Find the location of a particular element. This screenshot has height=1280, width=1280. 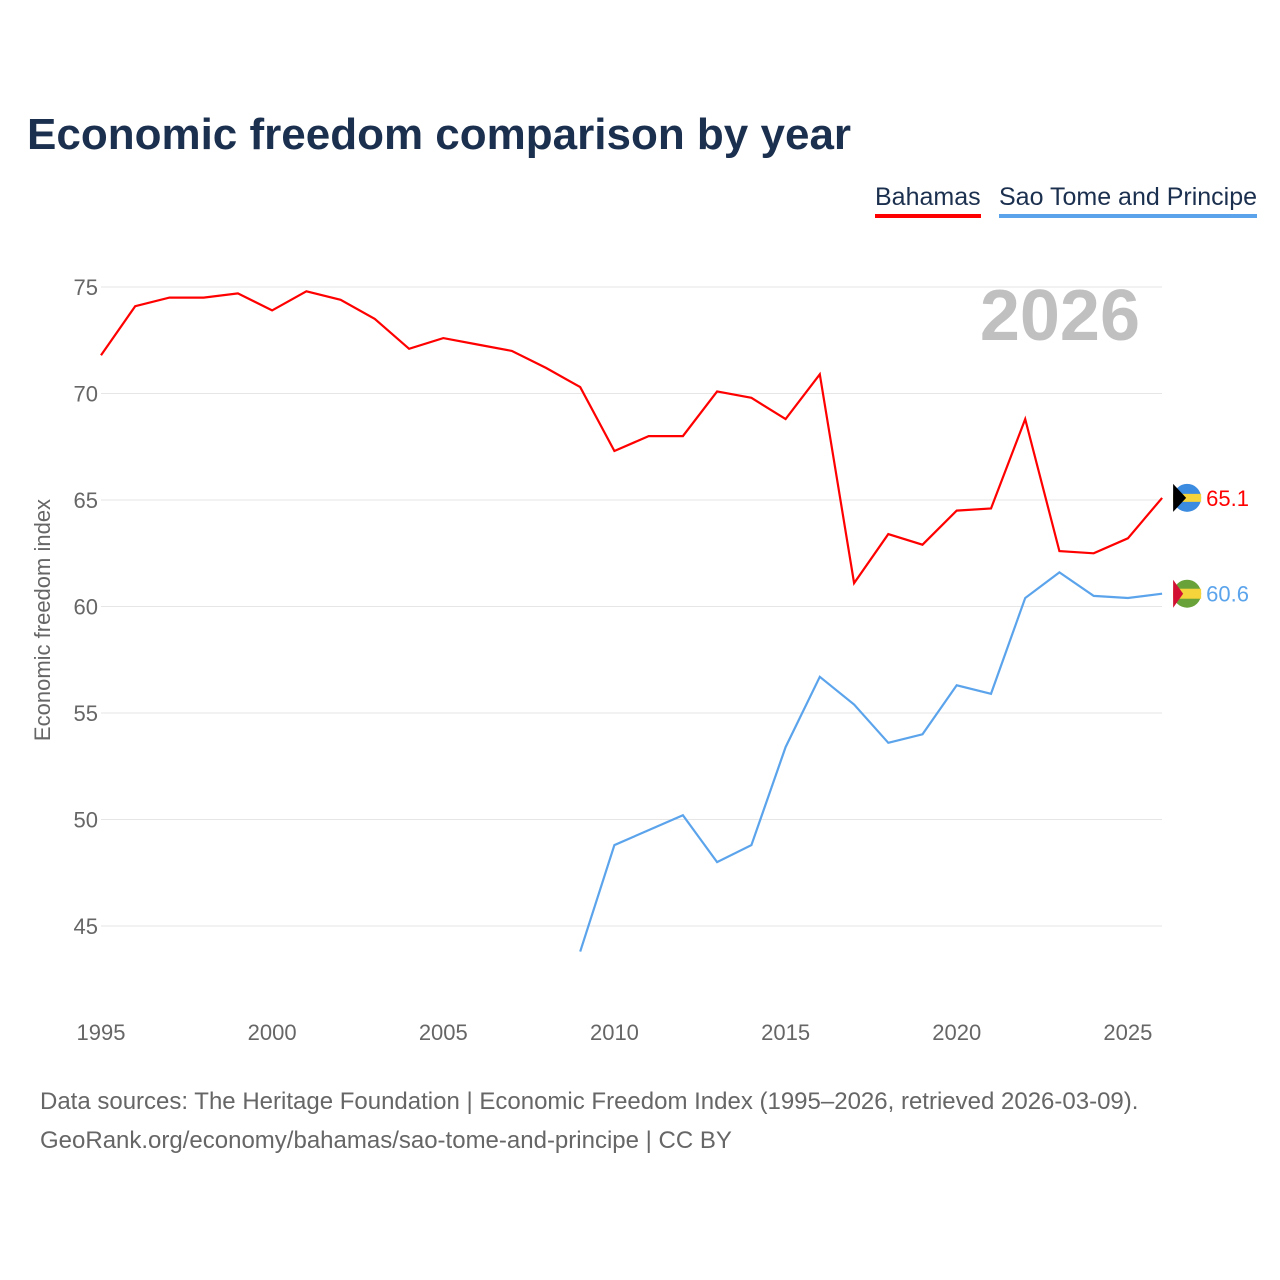

y-tick-label: 60 is located at coordinates (86, 607).